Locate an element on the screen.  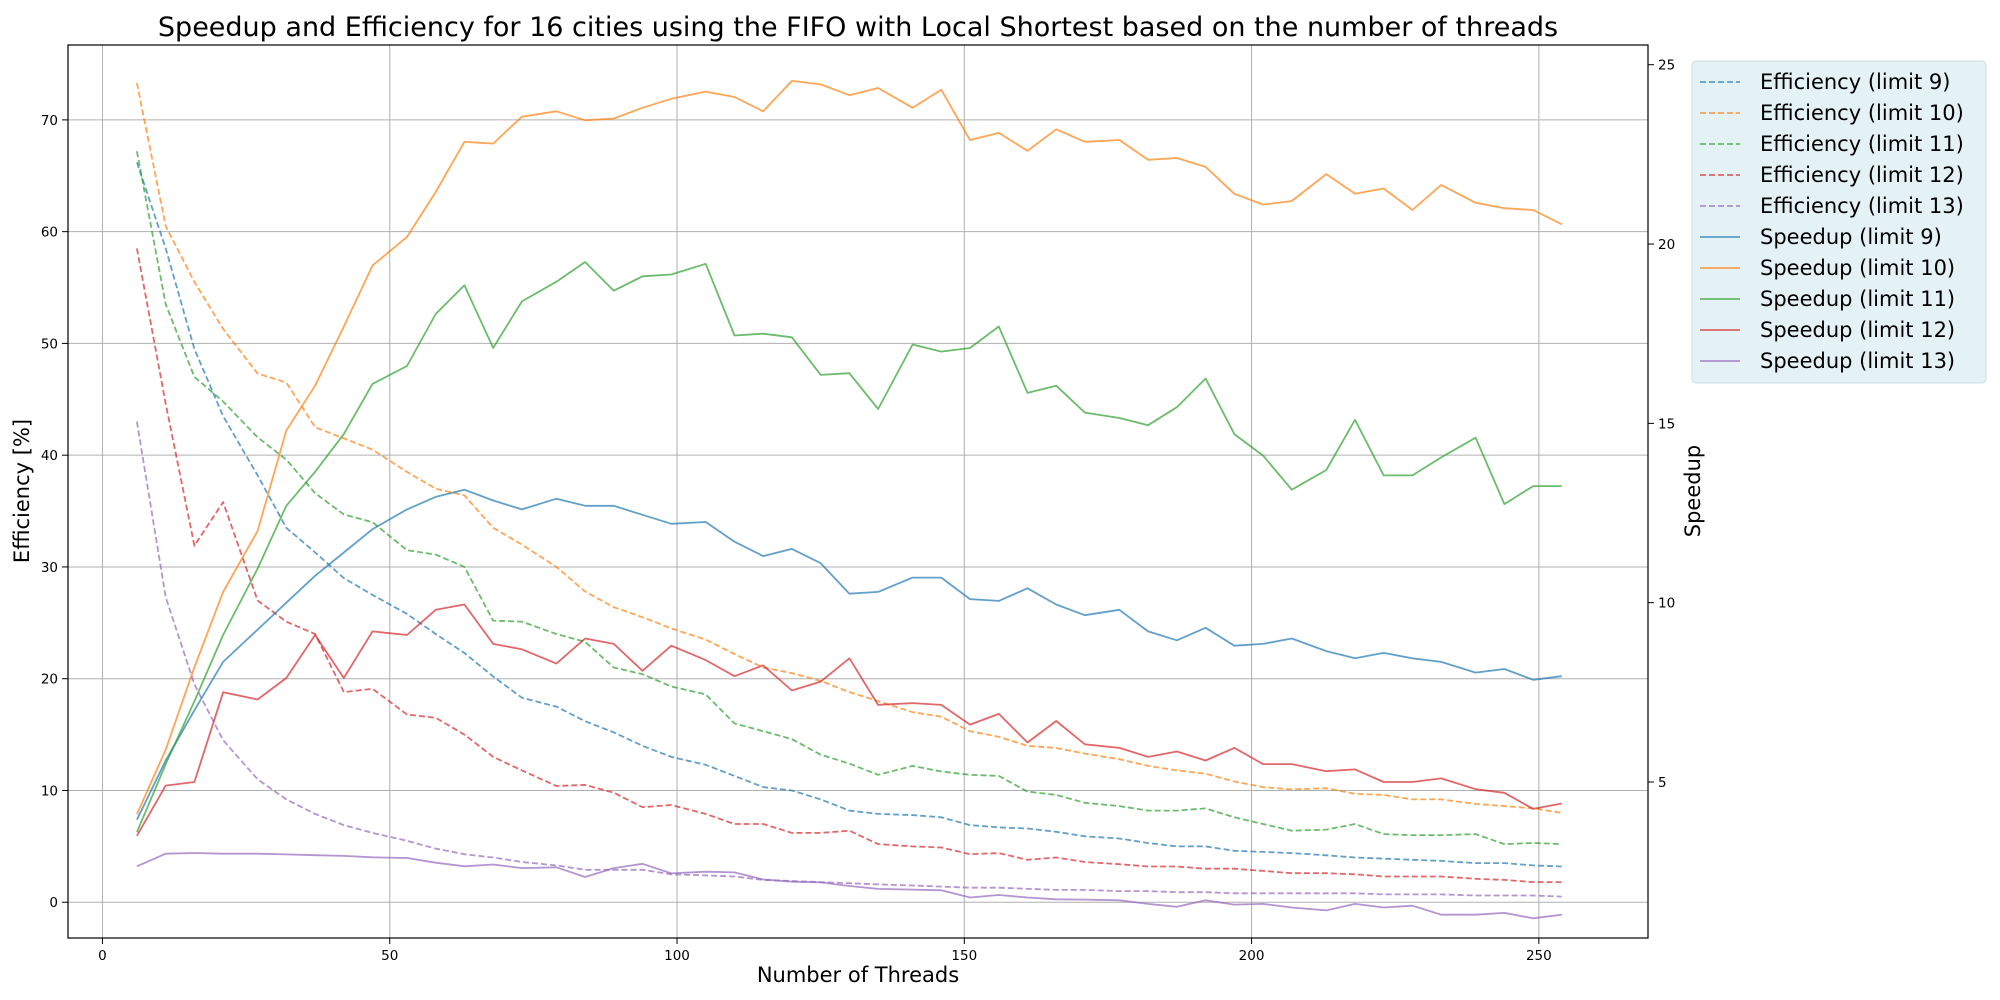
y-axis-label: Efficiency [%] is located at coordinates (22, 491).